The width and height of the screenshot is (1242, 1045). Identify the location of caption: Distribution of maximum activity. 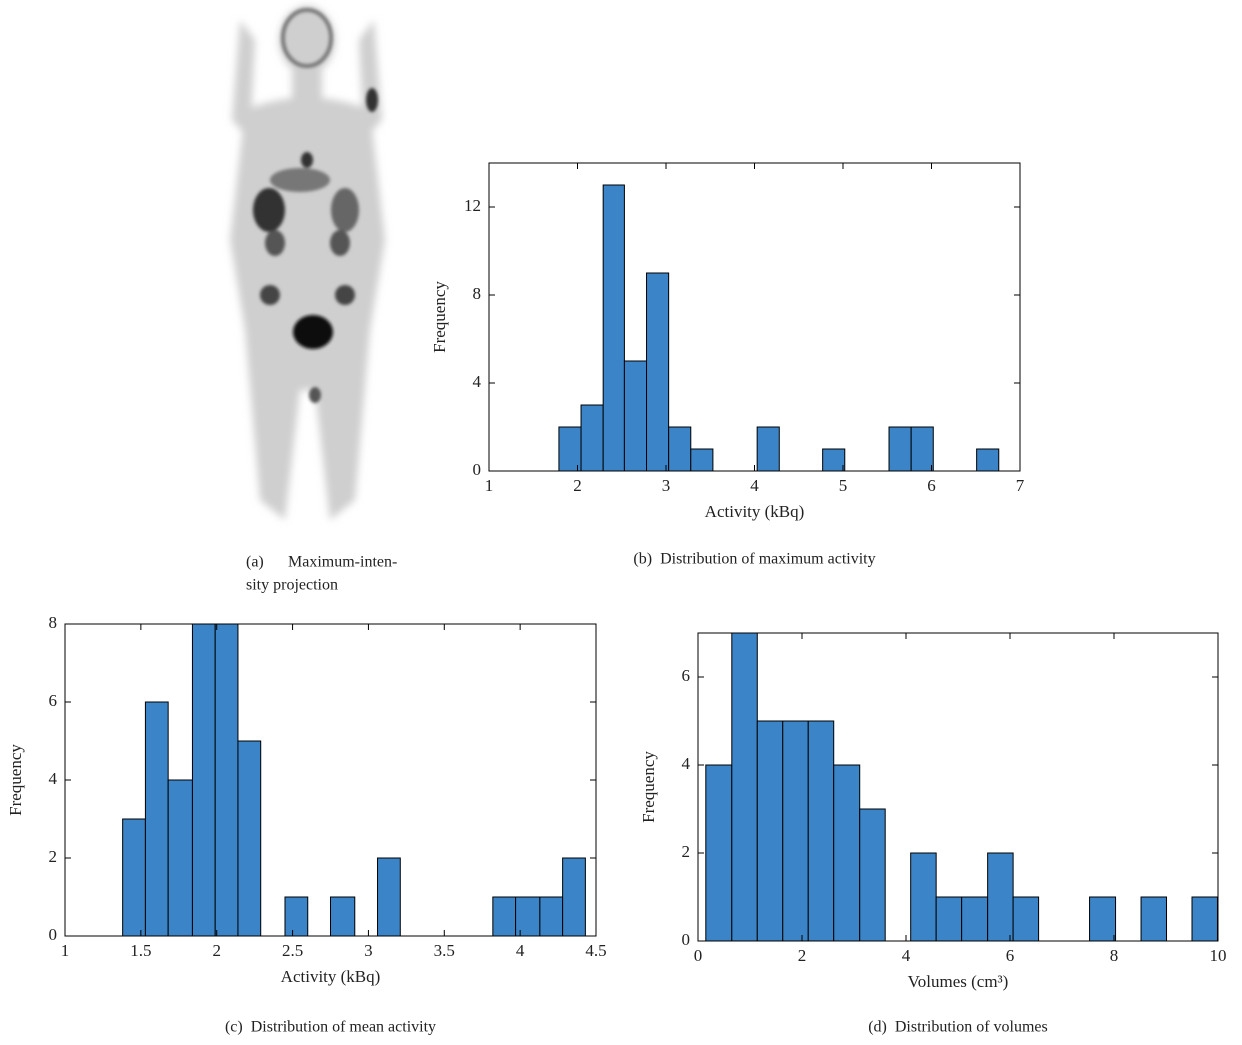
(768, 559).